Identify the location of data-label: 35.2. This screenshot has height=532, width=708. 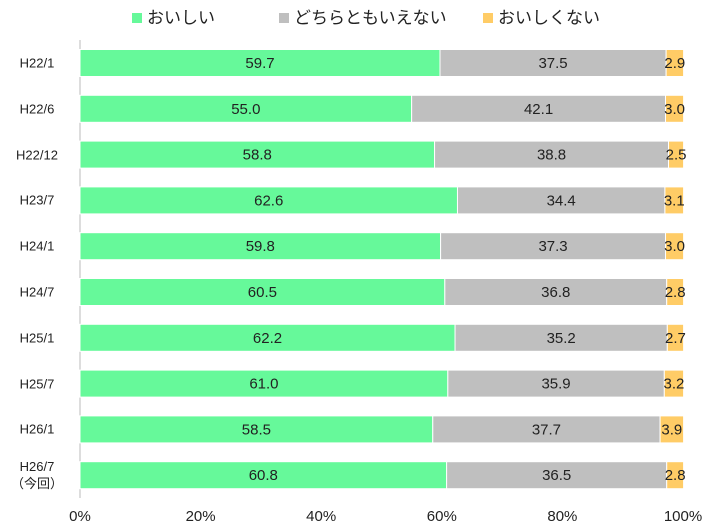
(561, 338).